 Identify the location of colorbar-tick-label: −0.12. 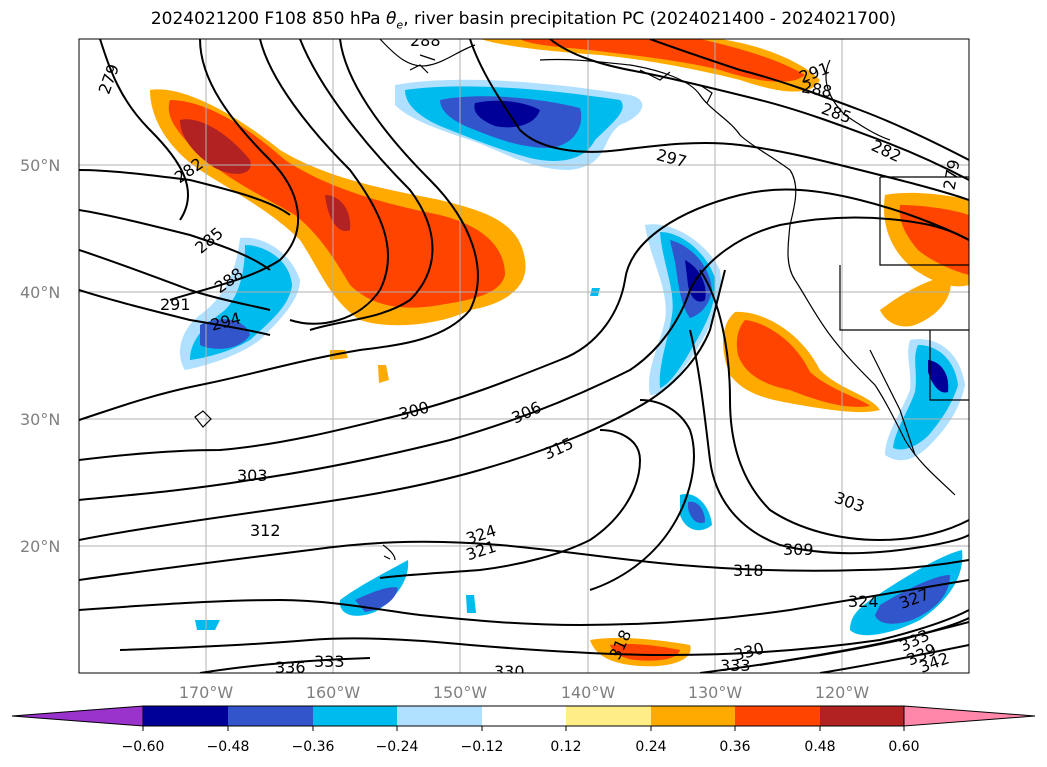
(482, 747).